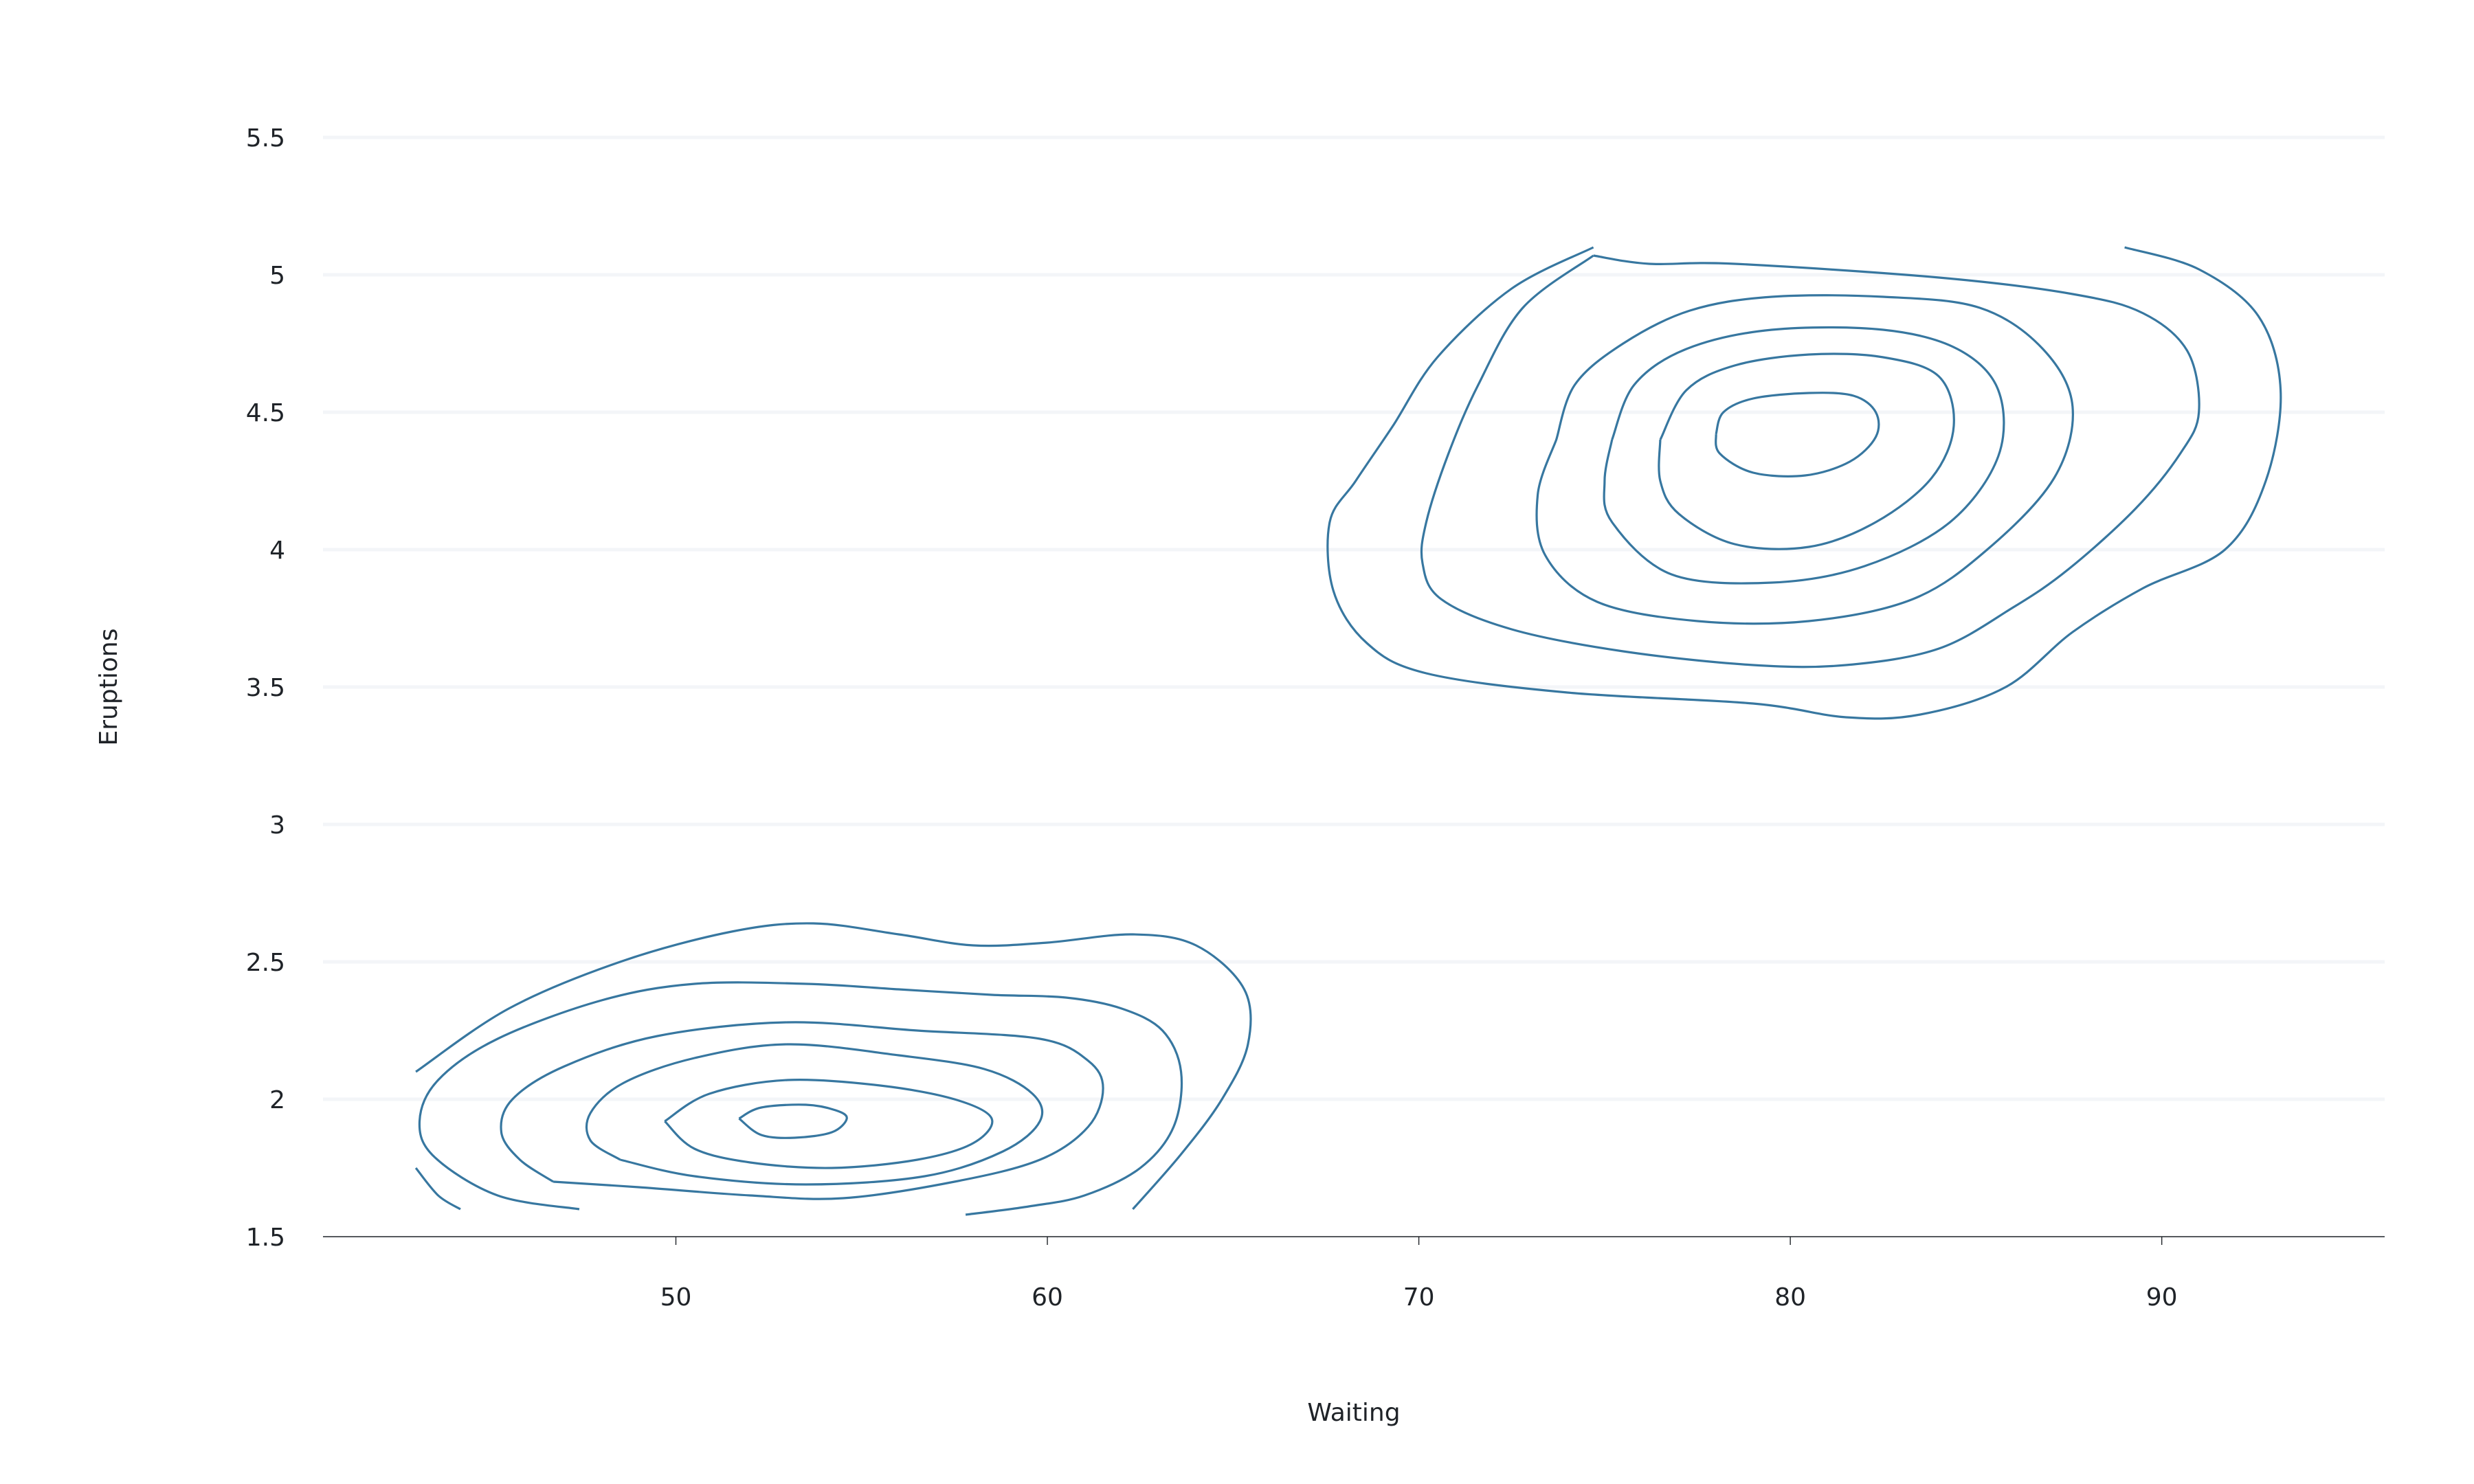 The width and height of the screenshot is (2474, 1484). I want to click on x-tick-label-50: 50, so click(676, 1297).